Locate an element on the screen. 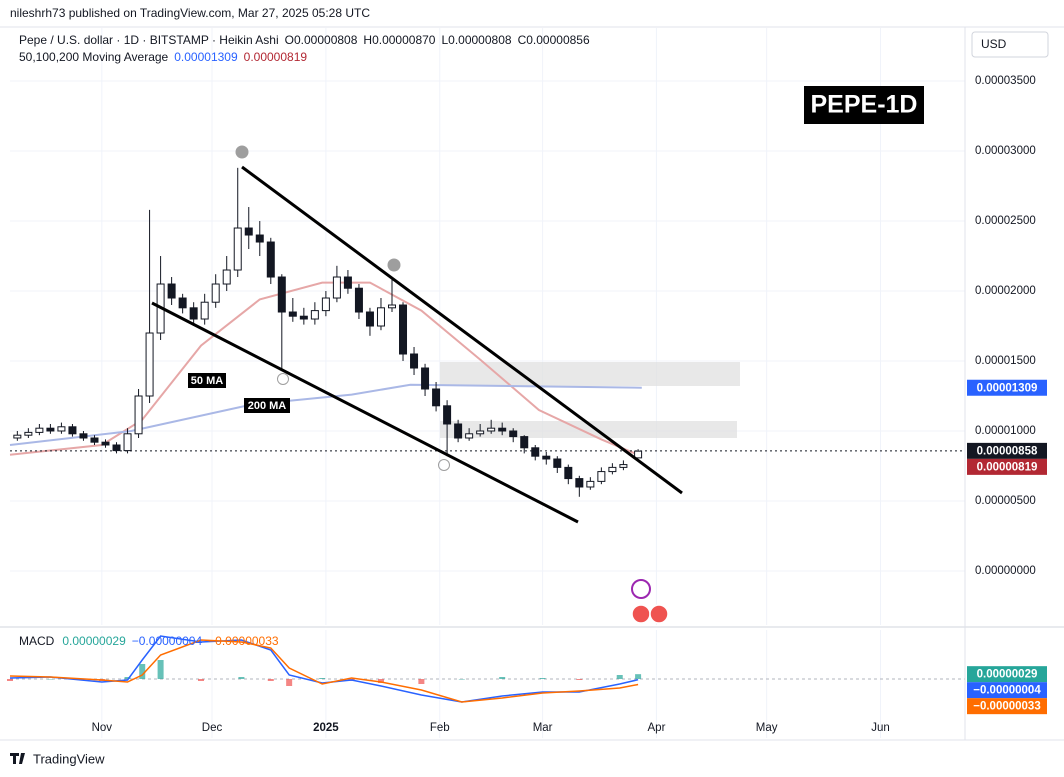 Image resolution: width=1064 pixels, height=777 pixels. y-tick-label: 0.00001500 is located at coordinates (1005, 361).